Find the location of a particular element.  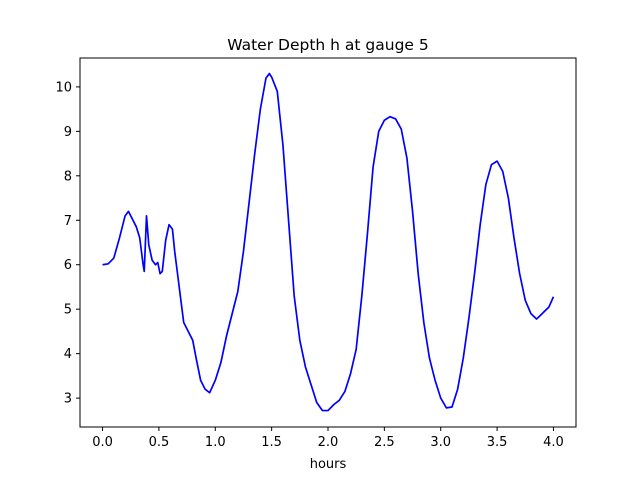

x-tick-label: 3.5 is located at coordinates (497, 442).